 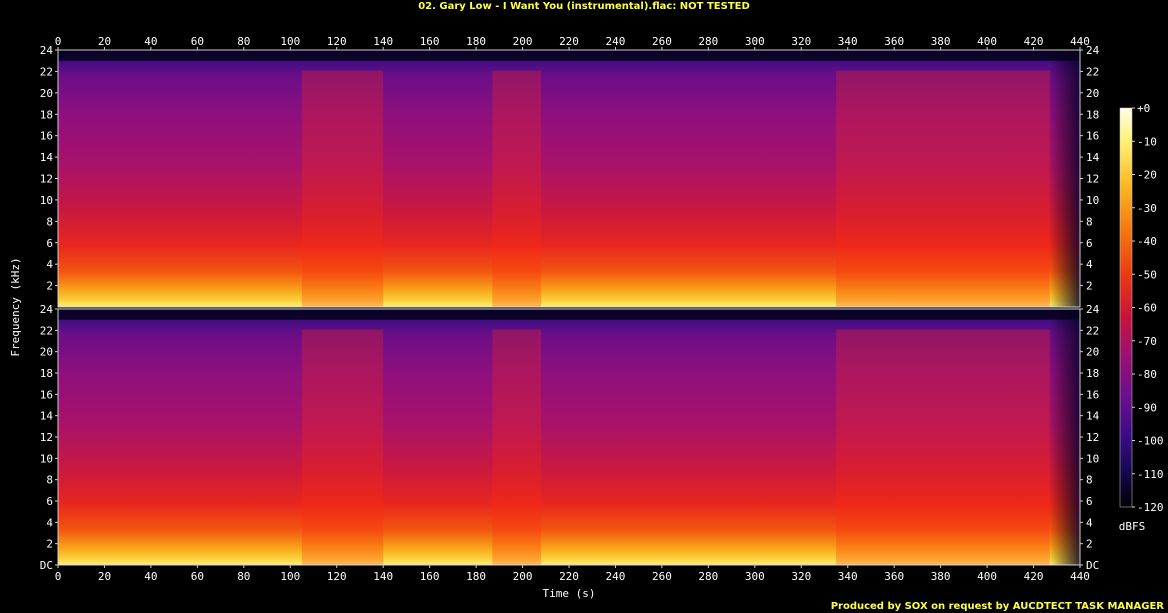 I want to click on colorbar-tick-label: -110, so click(x=1150, y=474).